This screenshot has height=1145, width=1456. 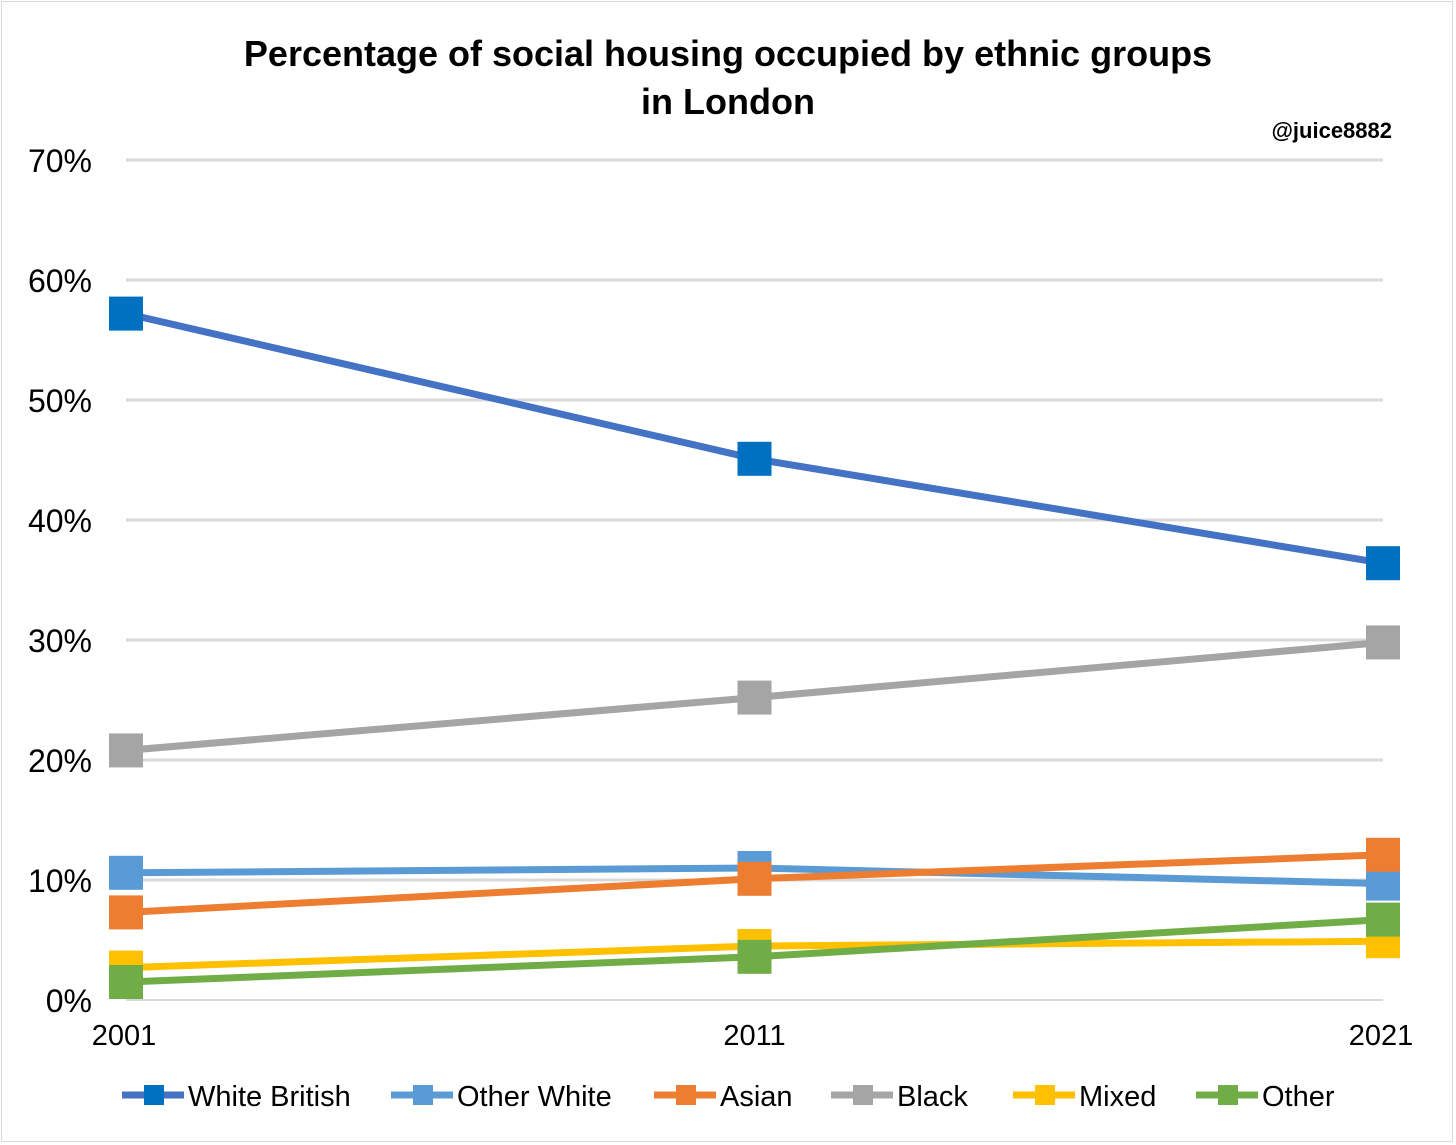 I want to click on legend-label: Asian, so click(x=756, y=1097).